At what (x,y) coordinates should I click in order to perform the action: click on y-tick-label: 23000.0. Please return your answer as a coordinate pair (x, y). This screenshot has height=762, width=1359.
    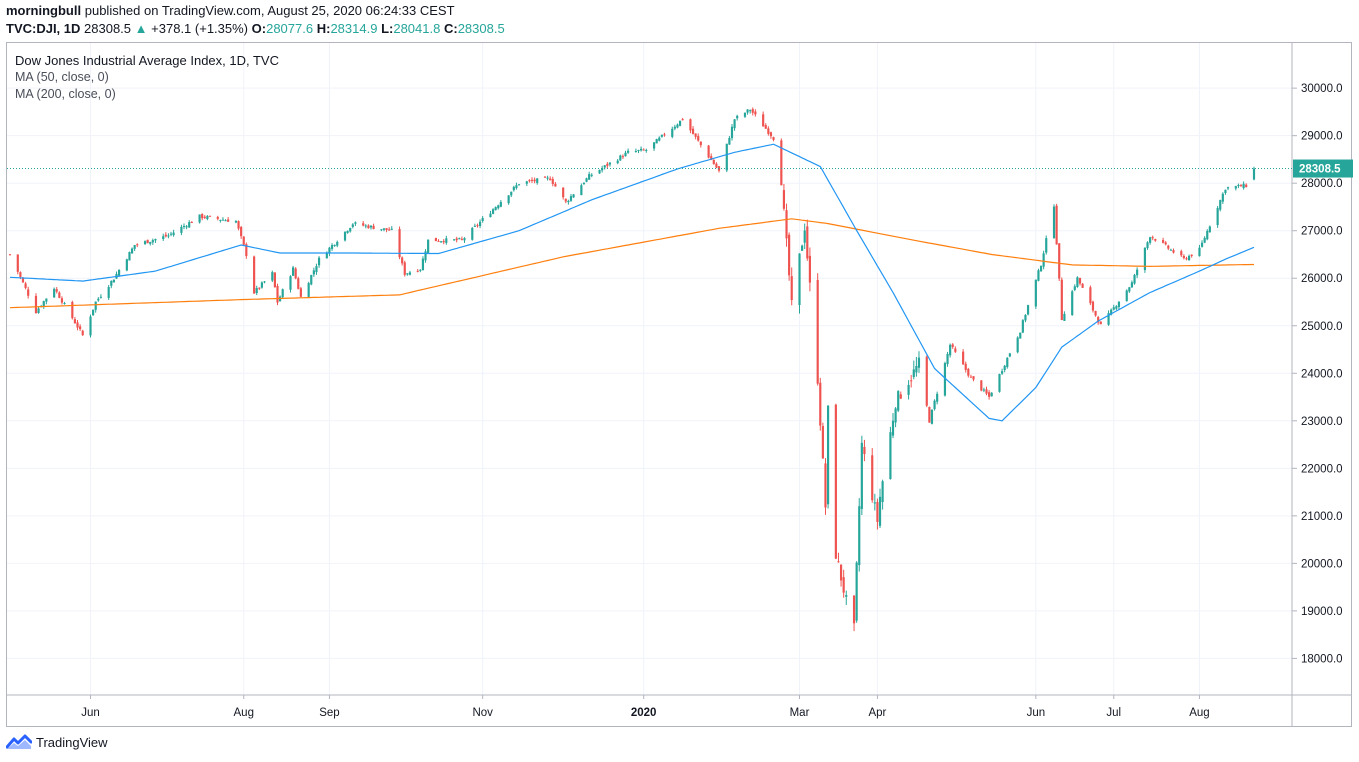
    Looking at the image, I should click on (1322, 422).